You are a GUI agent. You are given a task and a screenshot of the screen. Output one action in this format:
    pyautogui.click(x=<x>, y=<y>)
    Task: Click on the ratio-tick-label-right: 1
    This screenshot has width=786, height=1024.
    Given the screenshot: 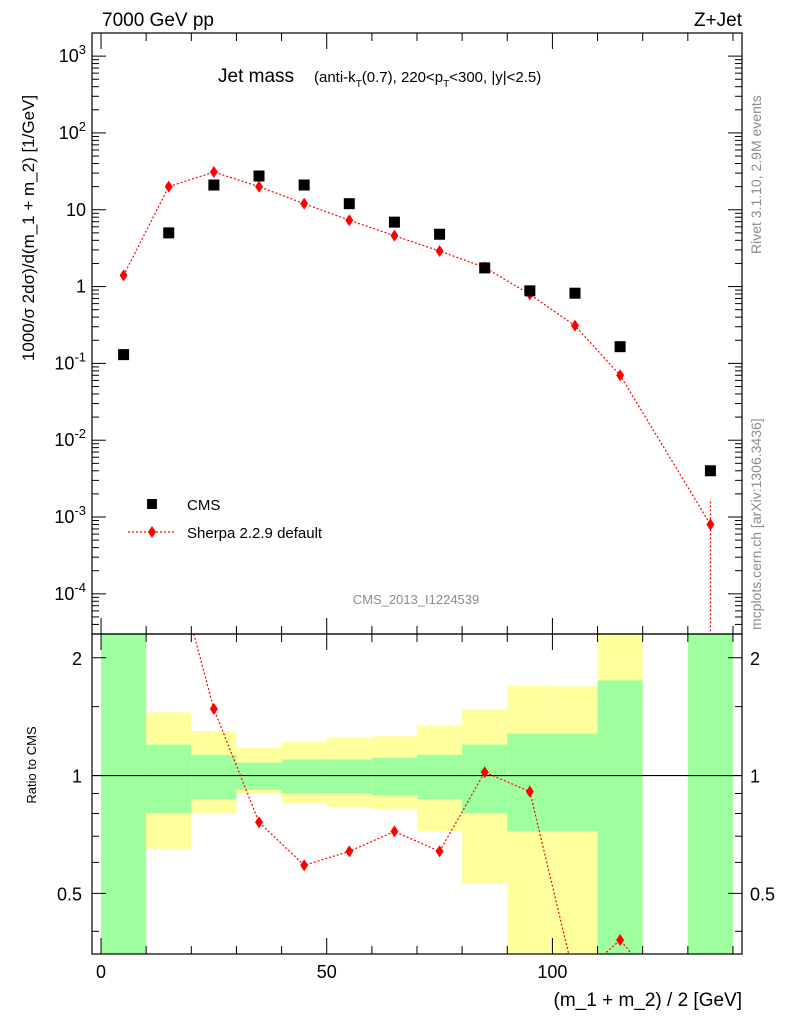 What is the action you would take?
    pyautogui.click(x=755, y=777)
    